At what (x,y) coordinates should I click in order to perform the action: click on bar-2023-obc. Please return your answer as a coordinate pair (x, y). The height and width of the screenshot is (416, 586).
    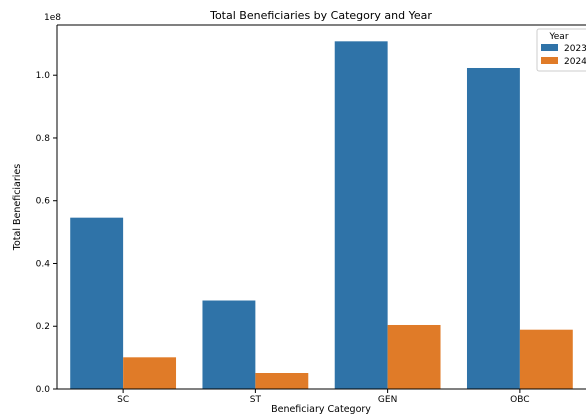
    Looking at the image, I should click on (493, 228).